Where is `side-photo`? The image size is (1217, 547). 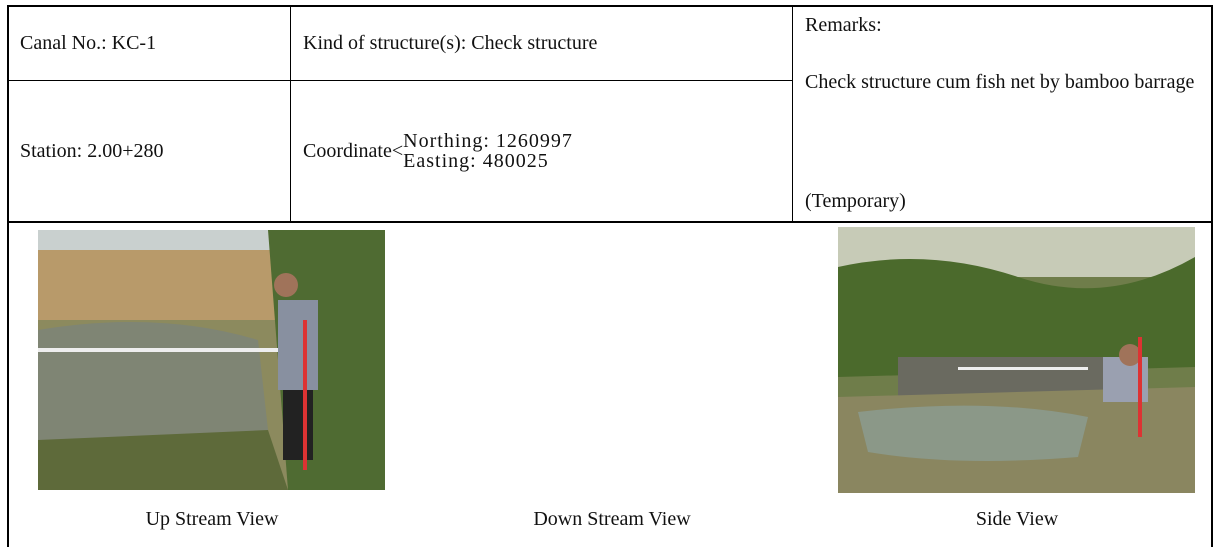
side-photo is located at coordinates (1016, 360).